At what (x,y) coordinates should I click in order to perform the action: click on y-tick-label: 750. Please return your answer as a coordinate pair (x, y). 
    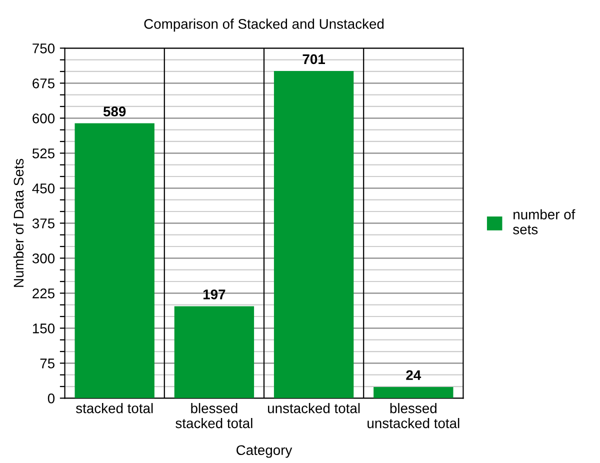
    Looking at the image, I should click on (43, 48).